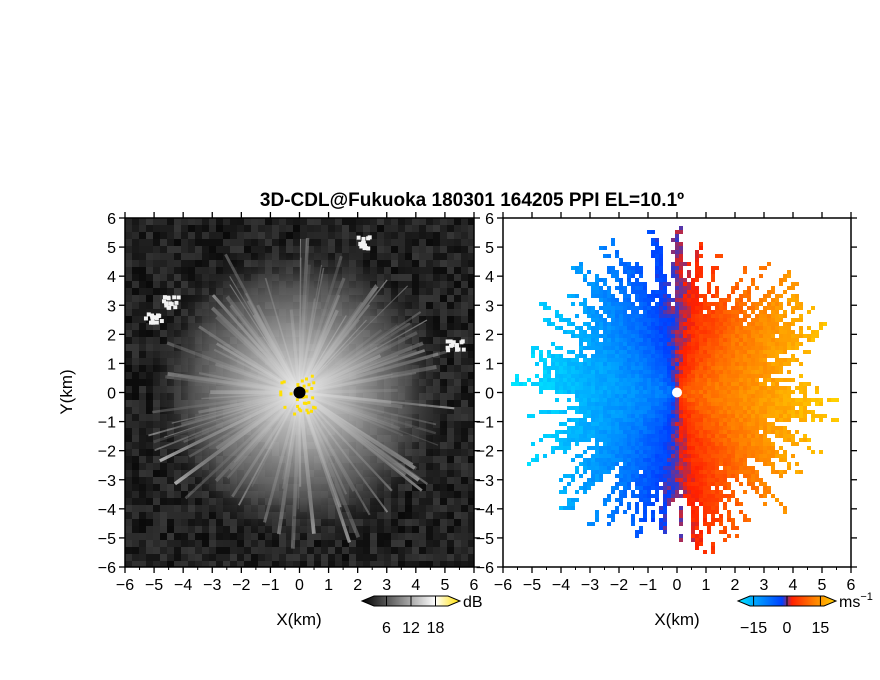 Image resolution: width=880 pixels, height=680 pixels. What do you see at coordinates (421, 615) in the screenshot?
I see `reflectivity-colorbar: 6 12 18 dB` at bounding box center [421, 615].